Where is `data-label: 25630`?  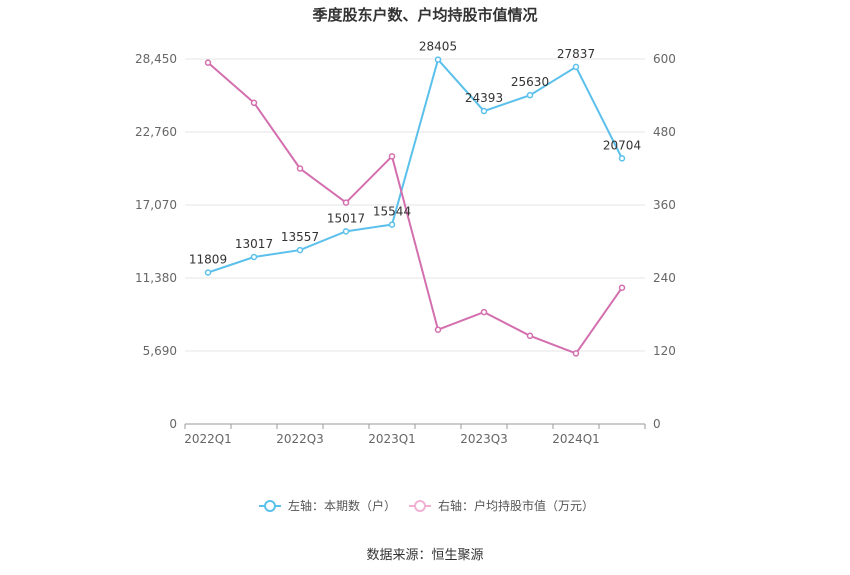
data-label: 25630 is located at coordinates (530, 82).